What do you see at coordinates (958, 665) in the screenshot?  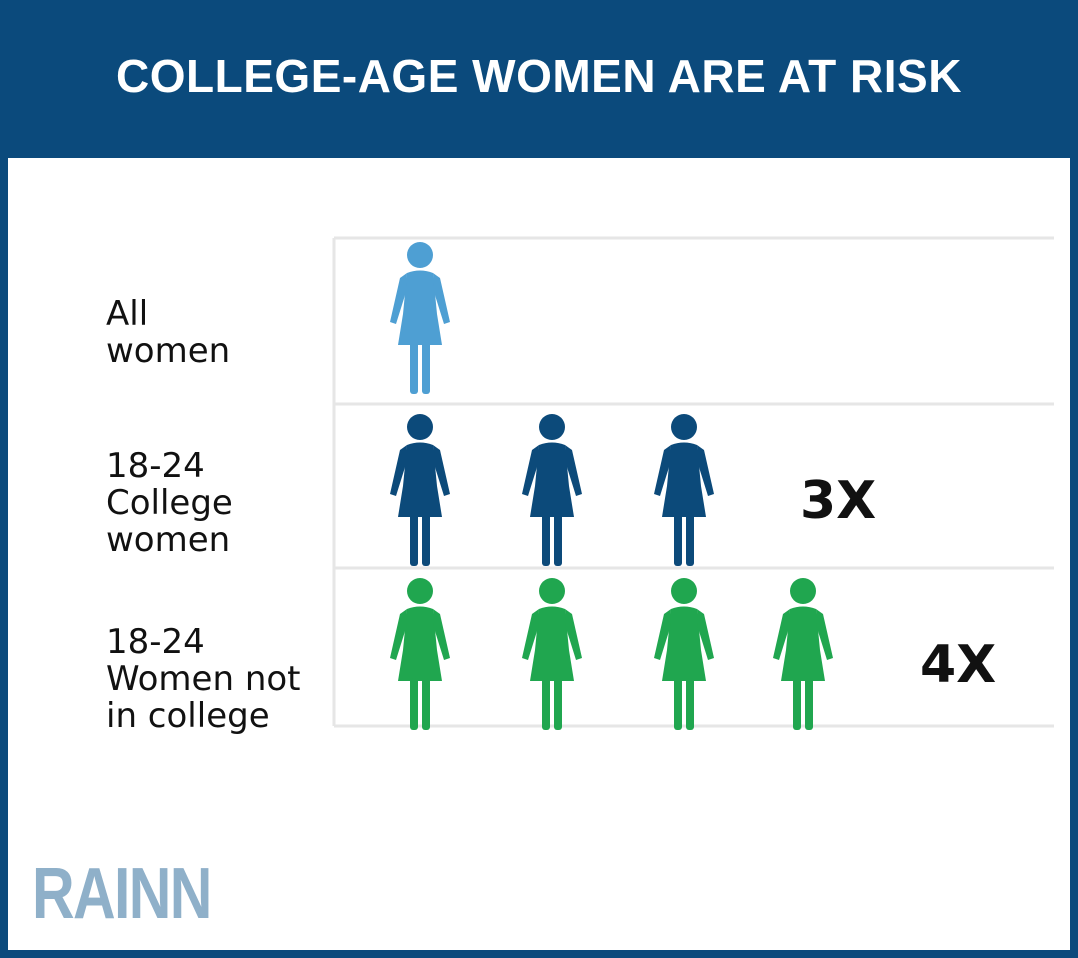 I see `multiplier-label: 4X` at bounding box center [958, 665].